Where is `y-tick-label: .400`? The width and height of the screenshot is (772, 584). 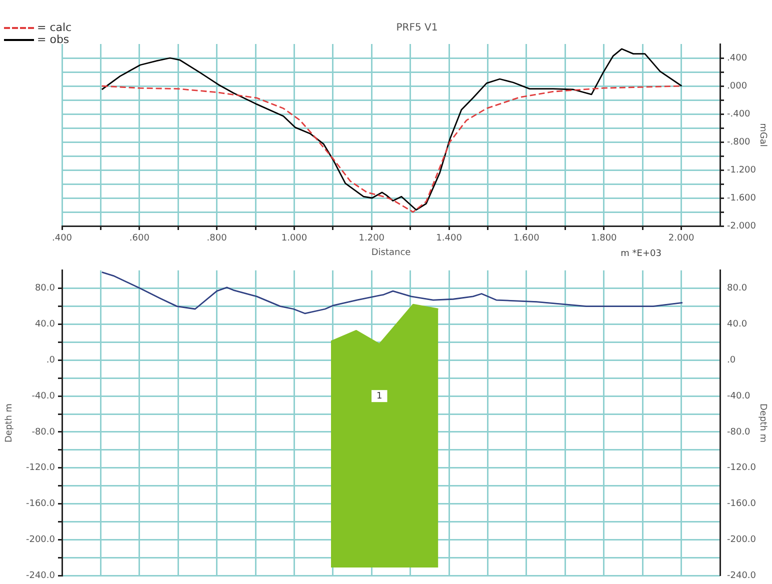 y-tick-label: .400 is located at coordinates (737, 58).